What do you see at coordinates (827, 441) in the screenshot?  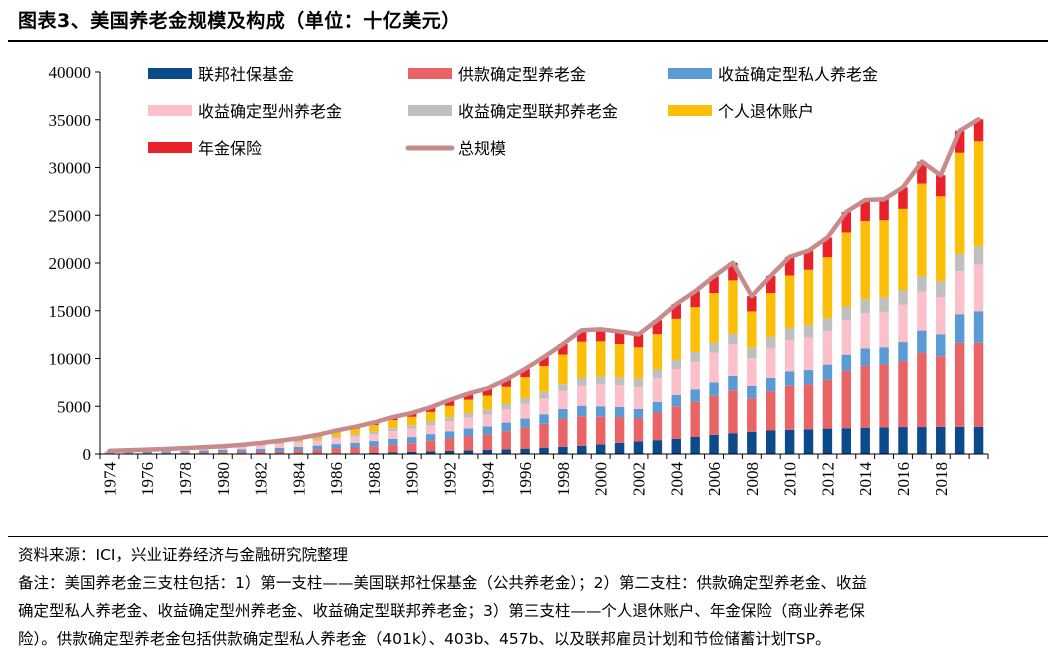 I see `bar-segment-2012-s0` at bounding box center [827, 441].